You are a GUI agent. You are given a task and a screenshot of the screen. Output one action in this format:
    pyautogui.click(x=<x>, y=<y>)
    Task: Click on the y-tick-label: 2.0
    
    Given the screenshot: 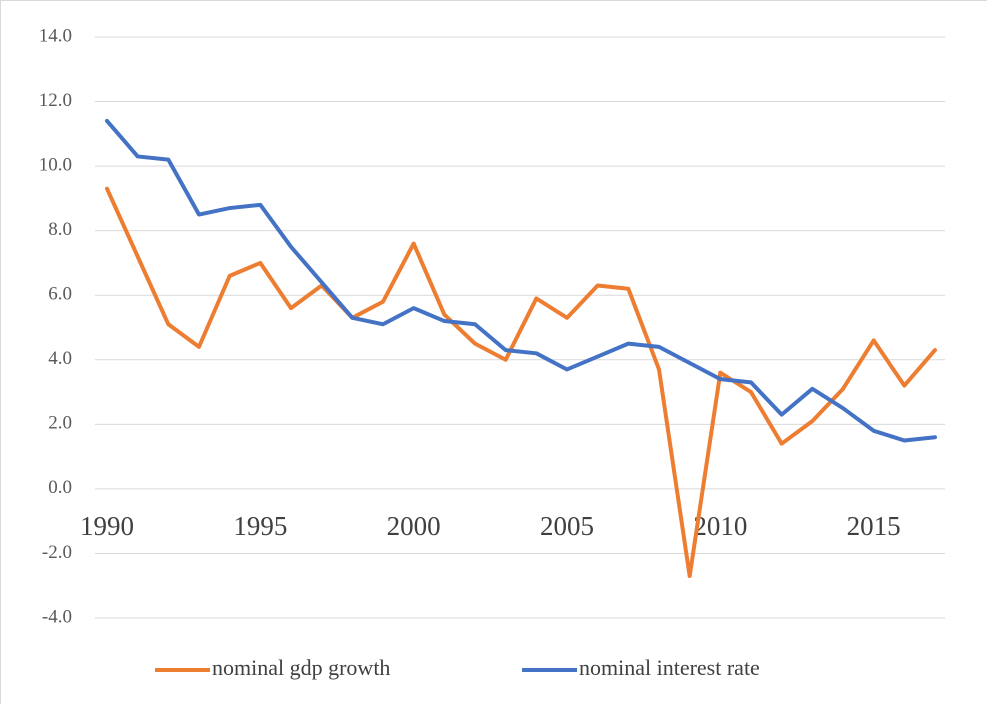 What is the action you would take?
    pyautogui.click(x=60, y=423)
    